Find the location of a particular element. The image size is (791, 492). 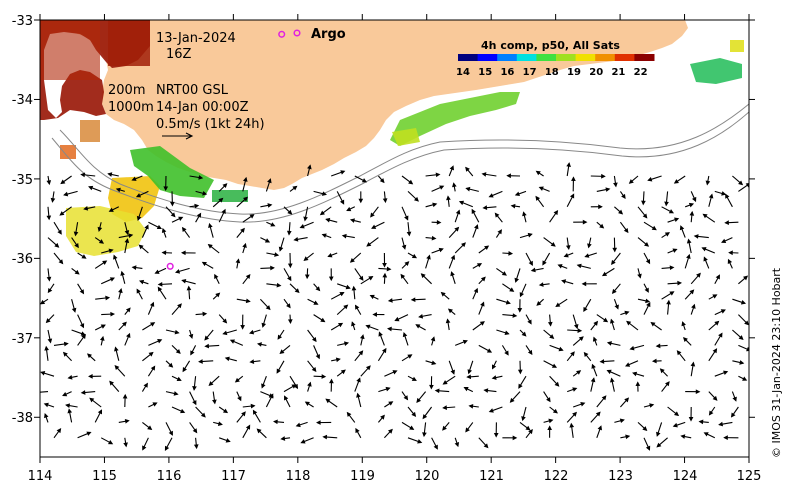

contour-200-label: 200m is located at coordinates (126, 90).